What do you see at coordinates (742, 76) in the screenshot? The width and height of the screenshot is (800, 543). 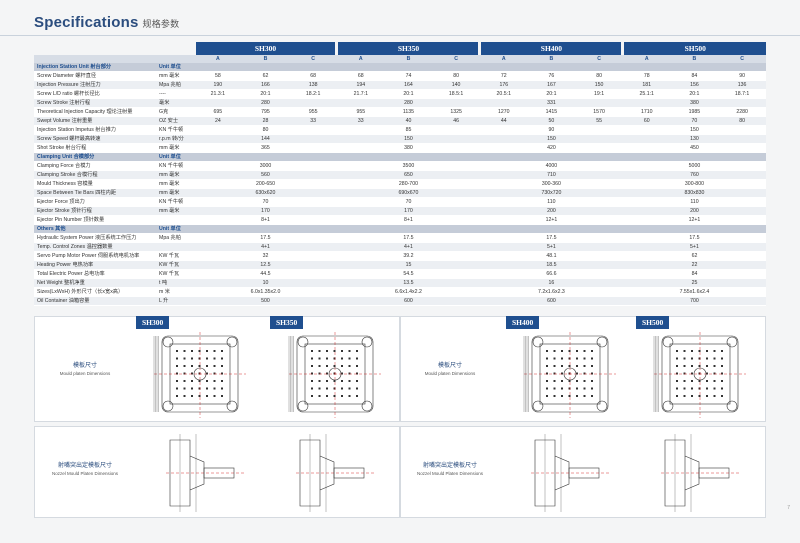 I see `spec-value: 90` at bounding box center [742, 76].